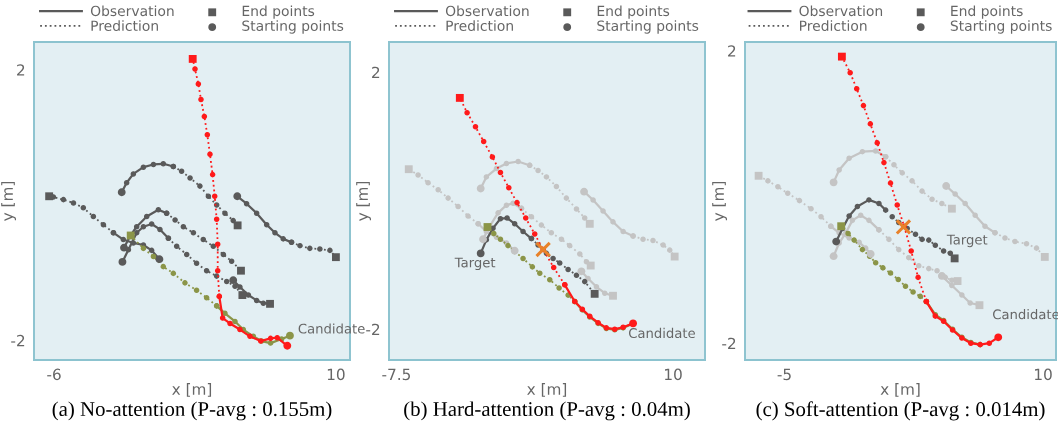  What do you see at coordinates (396, 374) in the screenshot?
I see `x-tick-label: -7.5` at bounding box center [396, 374].